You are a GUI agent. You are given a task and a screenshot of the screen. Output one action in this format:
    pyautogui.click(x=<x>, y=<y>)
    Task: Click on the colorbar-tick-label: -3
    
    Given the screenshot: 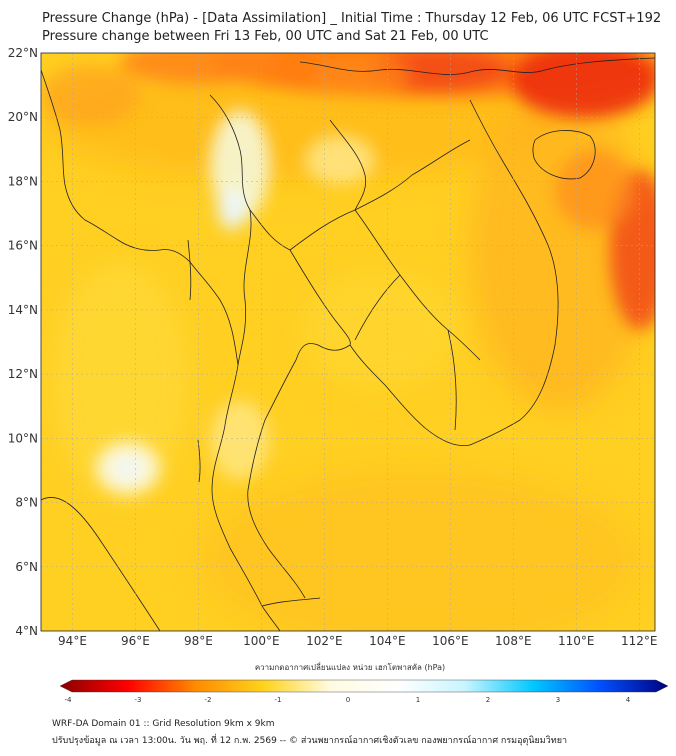 What is the action you would take?
    pyautogui.click(x=138, y=700)
    